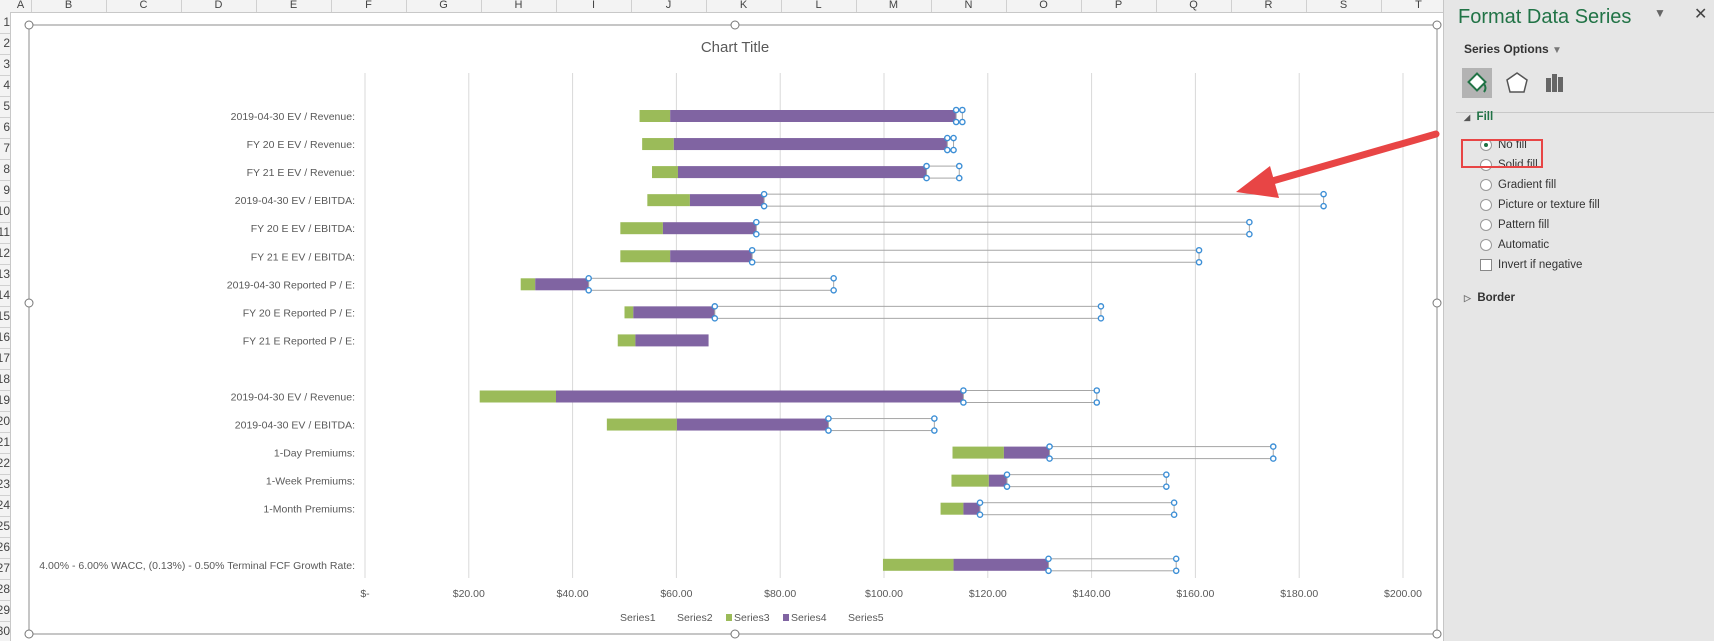 The height and width of the screenshot is (641, 1714). What do you see at coordinates (5, 23) in the screenshot?
I see `row-header: 1` at bounding box center [5, 23].